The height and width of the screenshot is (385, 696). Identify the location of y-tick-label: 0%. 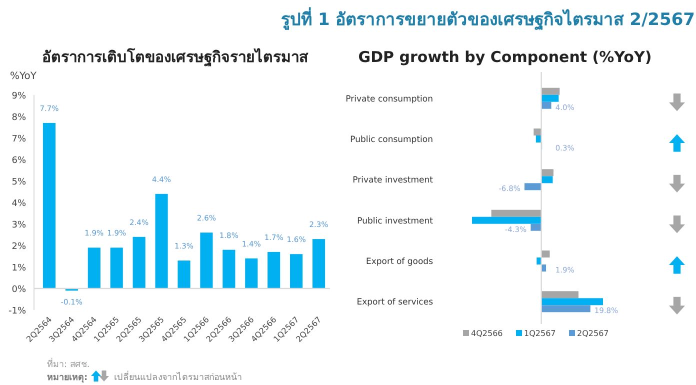
(19, 290).